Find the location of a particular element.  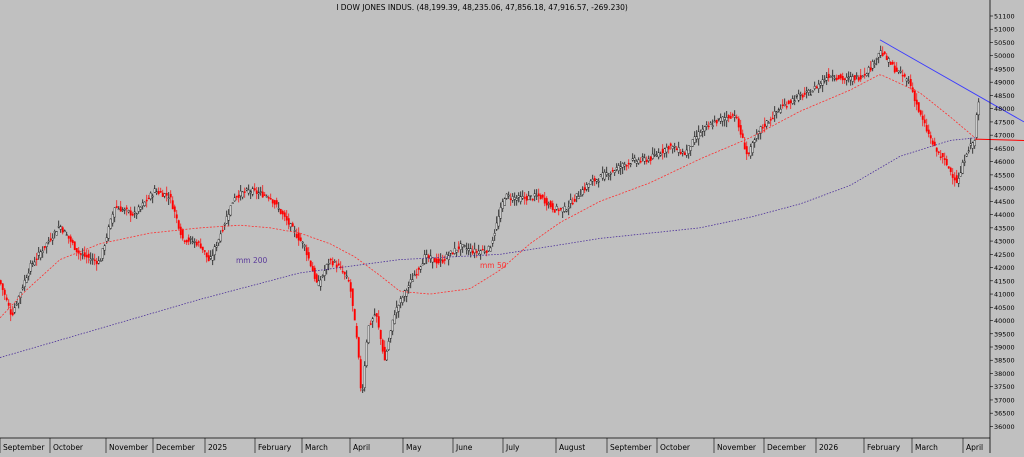

y-tick-label: 46000 is located at coordinates (1004, 162).